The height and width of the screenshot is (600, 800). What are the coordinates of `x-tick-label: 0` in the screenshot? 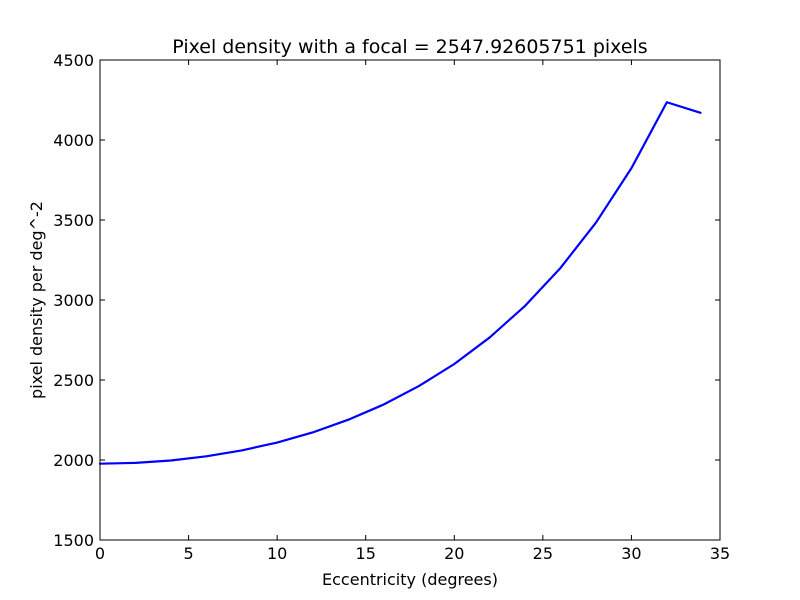 It's located at (100, 553).